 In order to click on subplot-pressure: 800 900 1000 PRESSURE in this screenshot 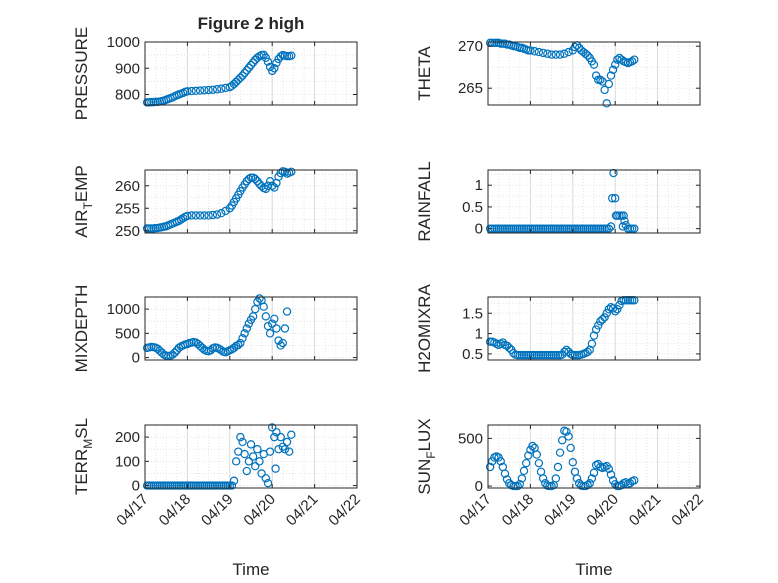, I will do `click(215, 73)`.